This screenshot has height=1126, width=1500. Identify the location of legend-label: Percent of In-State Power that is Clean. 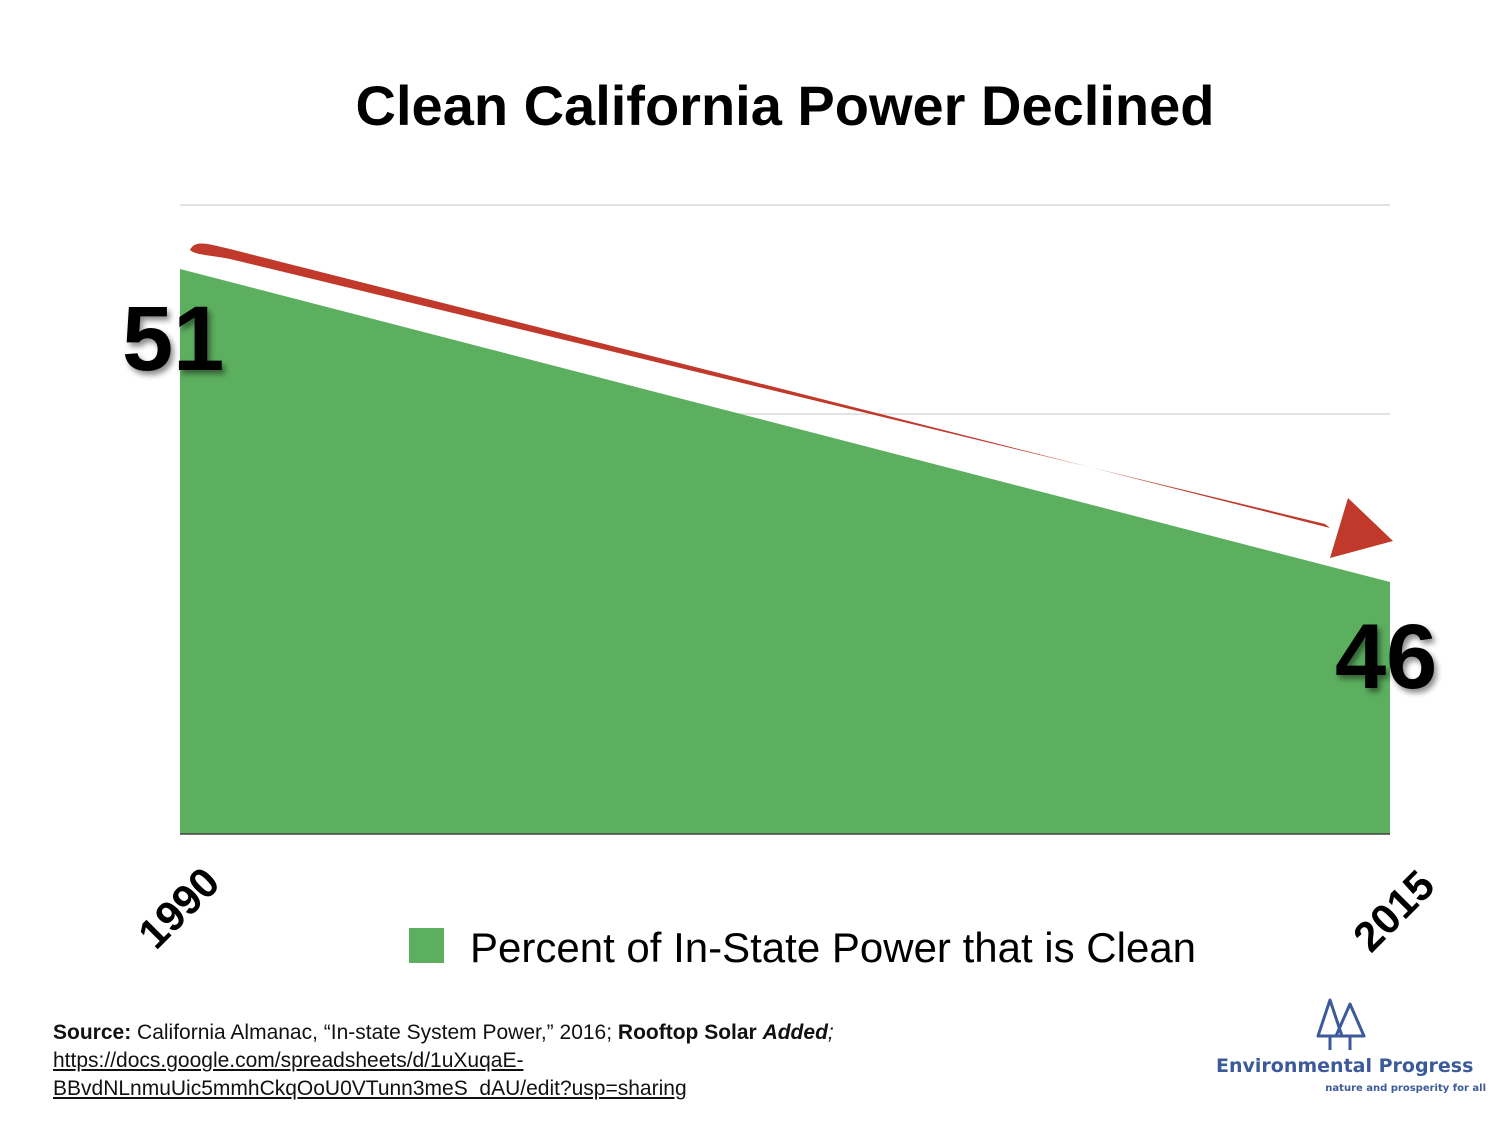
(833, 947).